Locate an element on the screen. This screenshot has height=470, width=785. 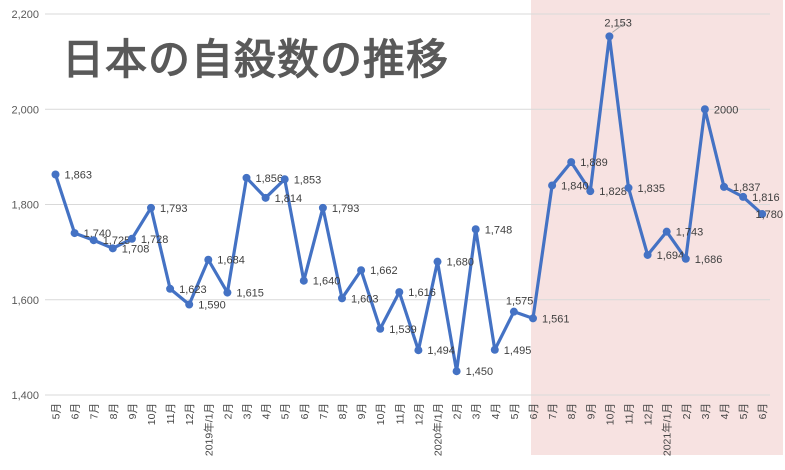
data-label: 1,814 is located at coordinates (289, 199).